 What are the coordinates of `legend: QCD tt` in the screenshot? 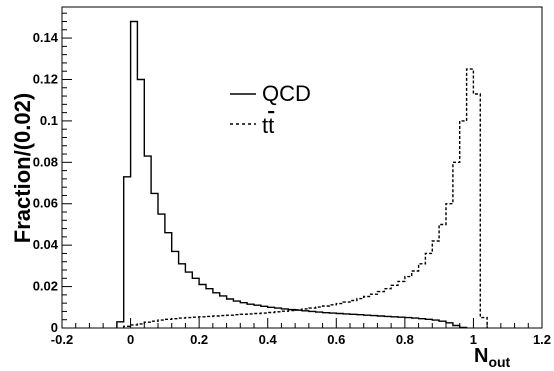 It's located at (270, 109).